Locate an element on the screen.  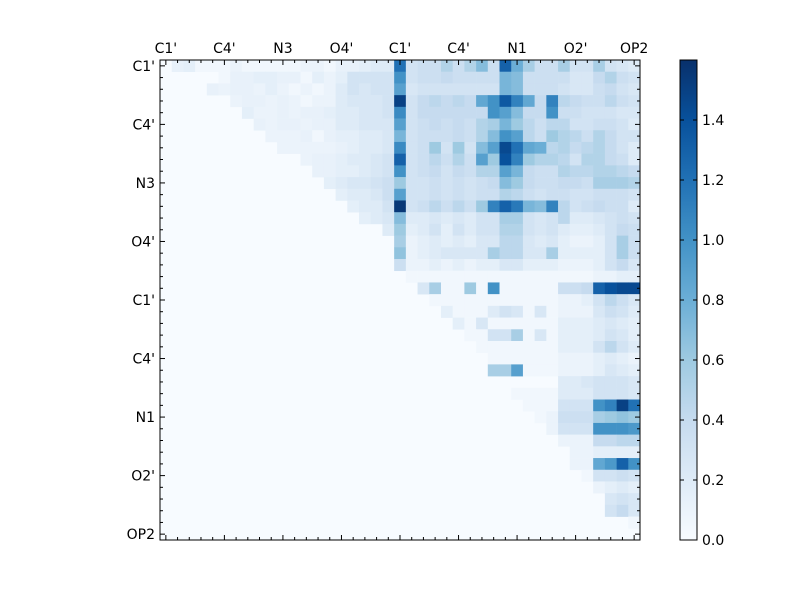
y-tick-label: OP2 is located at coordinates (141, 535).